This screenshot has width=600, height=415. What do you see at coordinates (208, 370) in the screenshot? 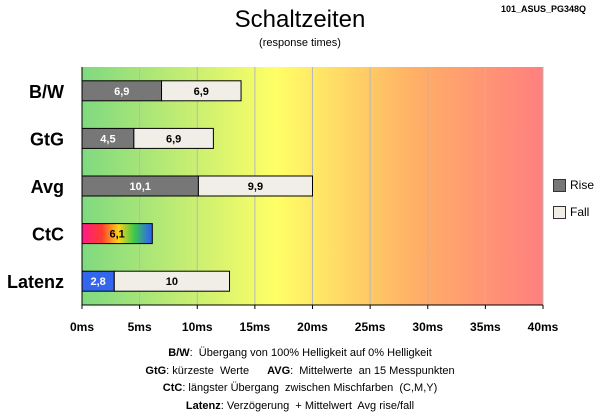
I see `footnote-text: : kürzeste Werte` at bounding box center [208, 370].